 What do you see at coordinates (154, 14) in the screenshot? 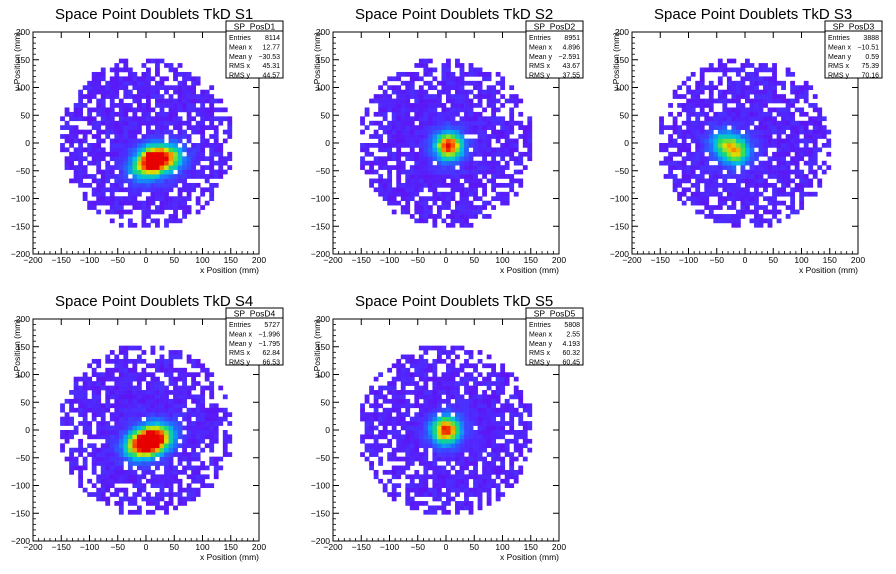
I see `plot-title: Space Point Doublets TkD S1` at bounding box center [154, 14].